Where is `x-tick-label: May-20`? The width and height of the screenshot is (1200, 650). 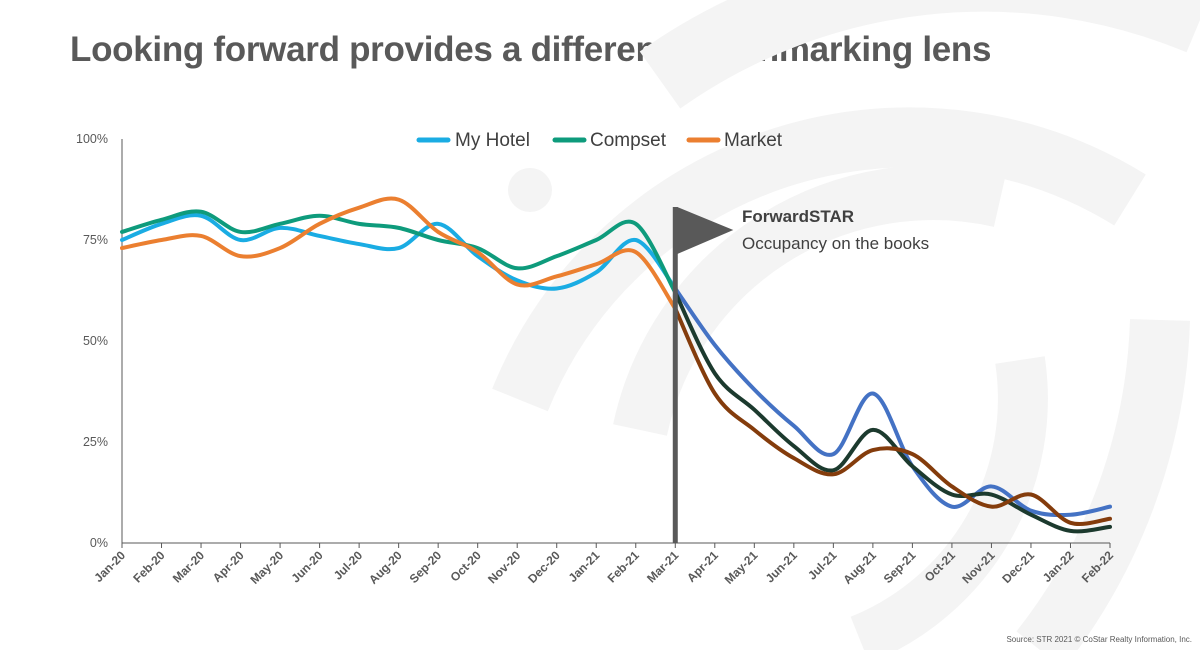 x-tick-label: May-20 is located at coordinates (267, 567).